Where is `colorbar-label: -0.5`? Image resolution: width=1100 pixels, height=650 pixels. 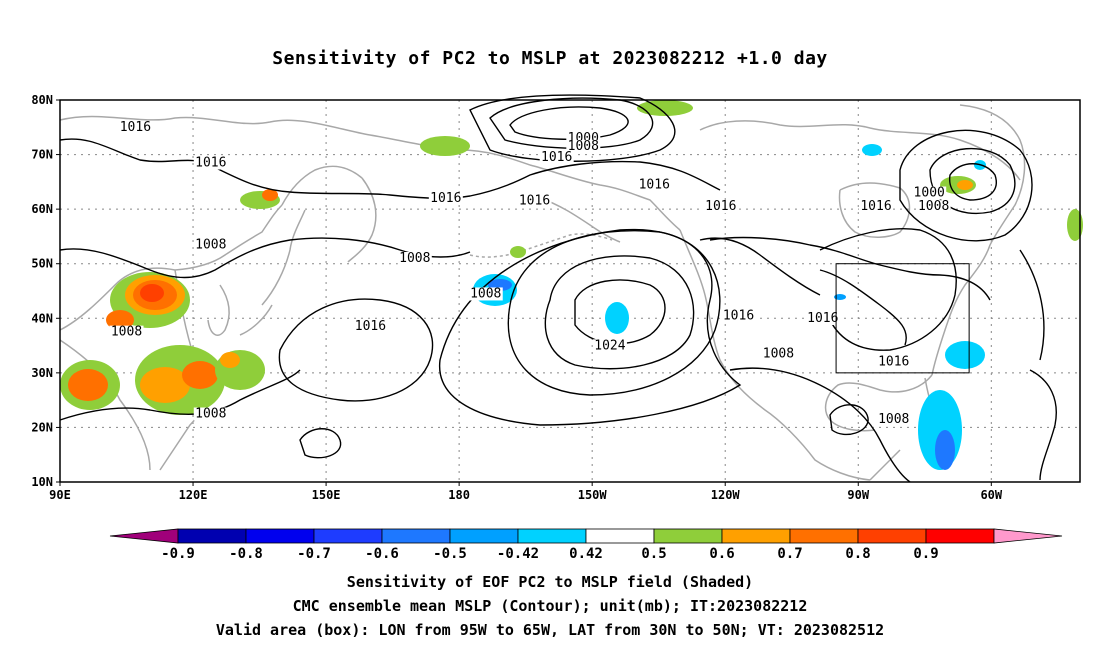
colorbar-label: -0.5 is located at coordinates (450, 554).